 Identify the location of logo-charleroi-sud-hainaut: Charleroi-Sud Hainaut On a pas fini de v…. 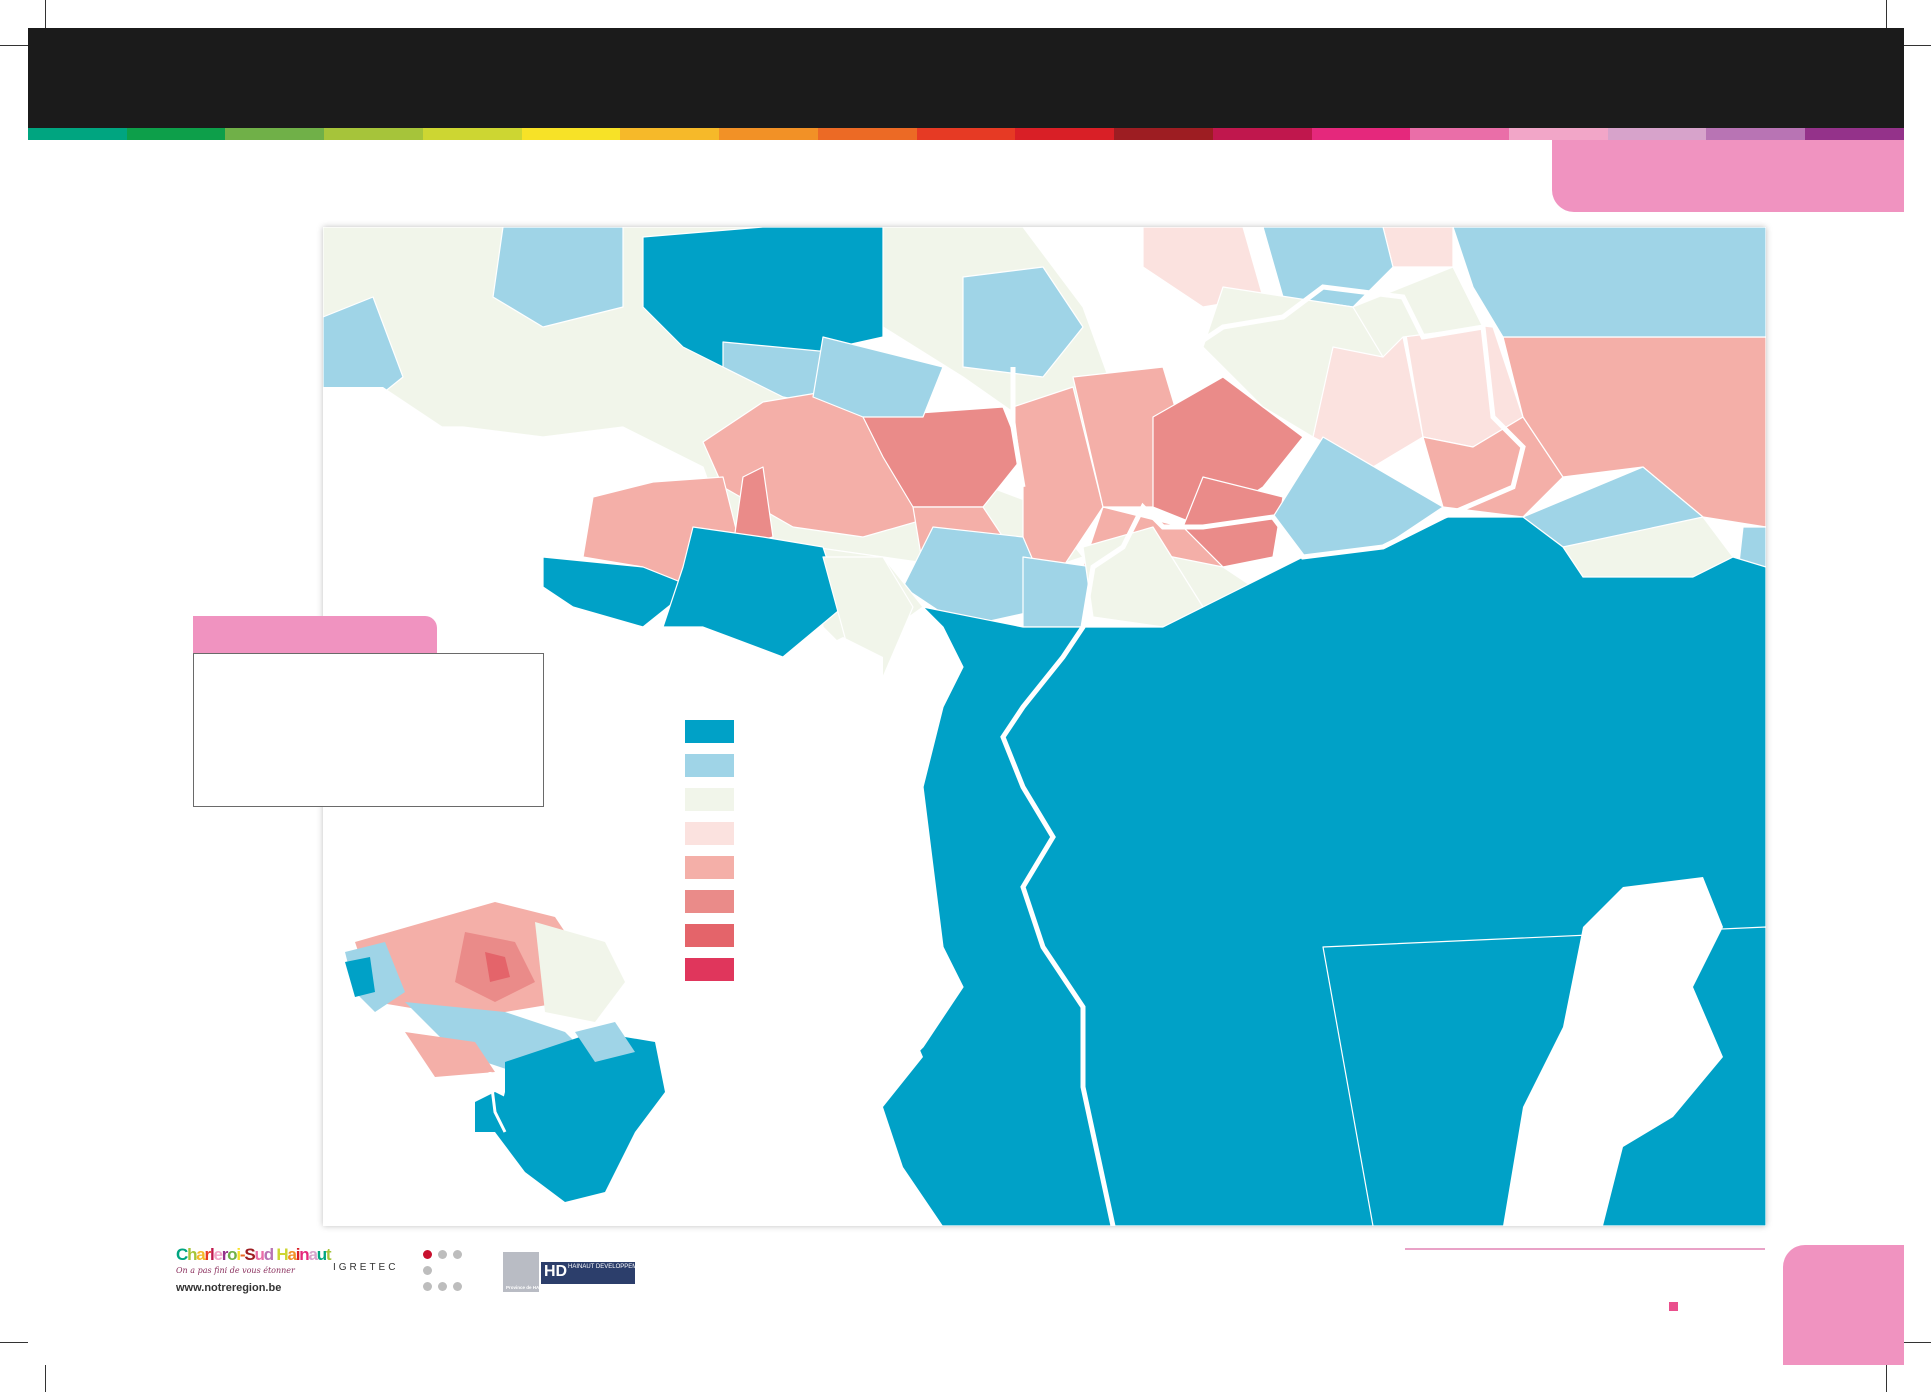
(254, 1269).